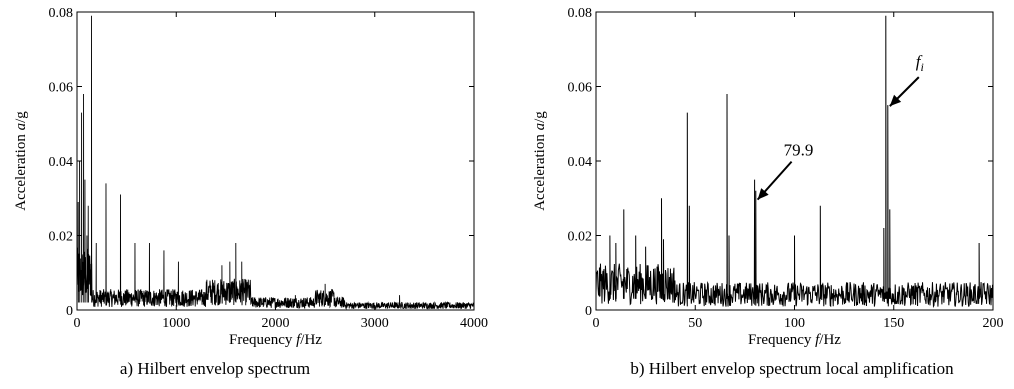 The height and width of the screenshot is (389, 1014). I want to click on x-tick-label: 1000, so click(176, 323).